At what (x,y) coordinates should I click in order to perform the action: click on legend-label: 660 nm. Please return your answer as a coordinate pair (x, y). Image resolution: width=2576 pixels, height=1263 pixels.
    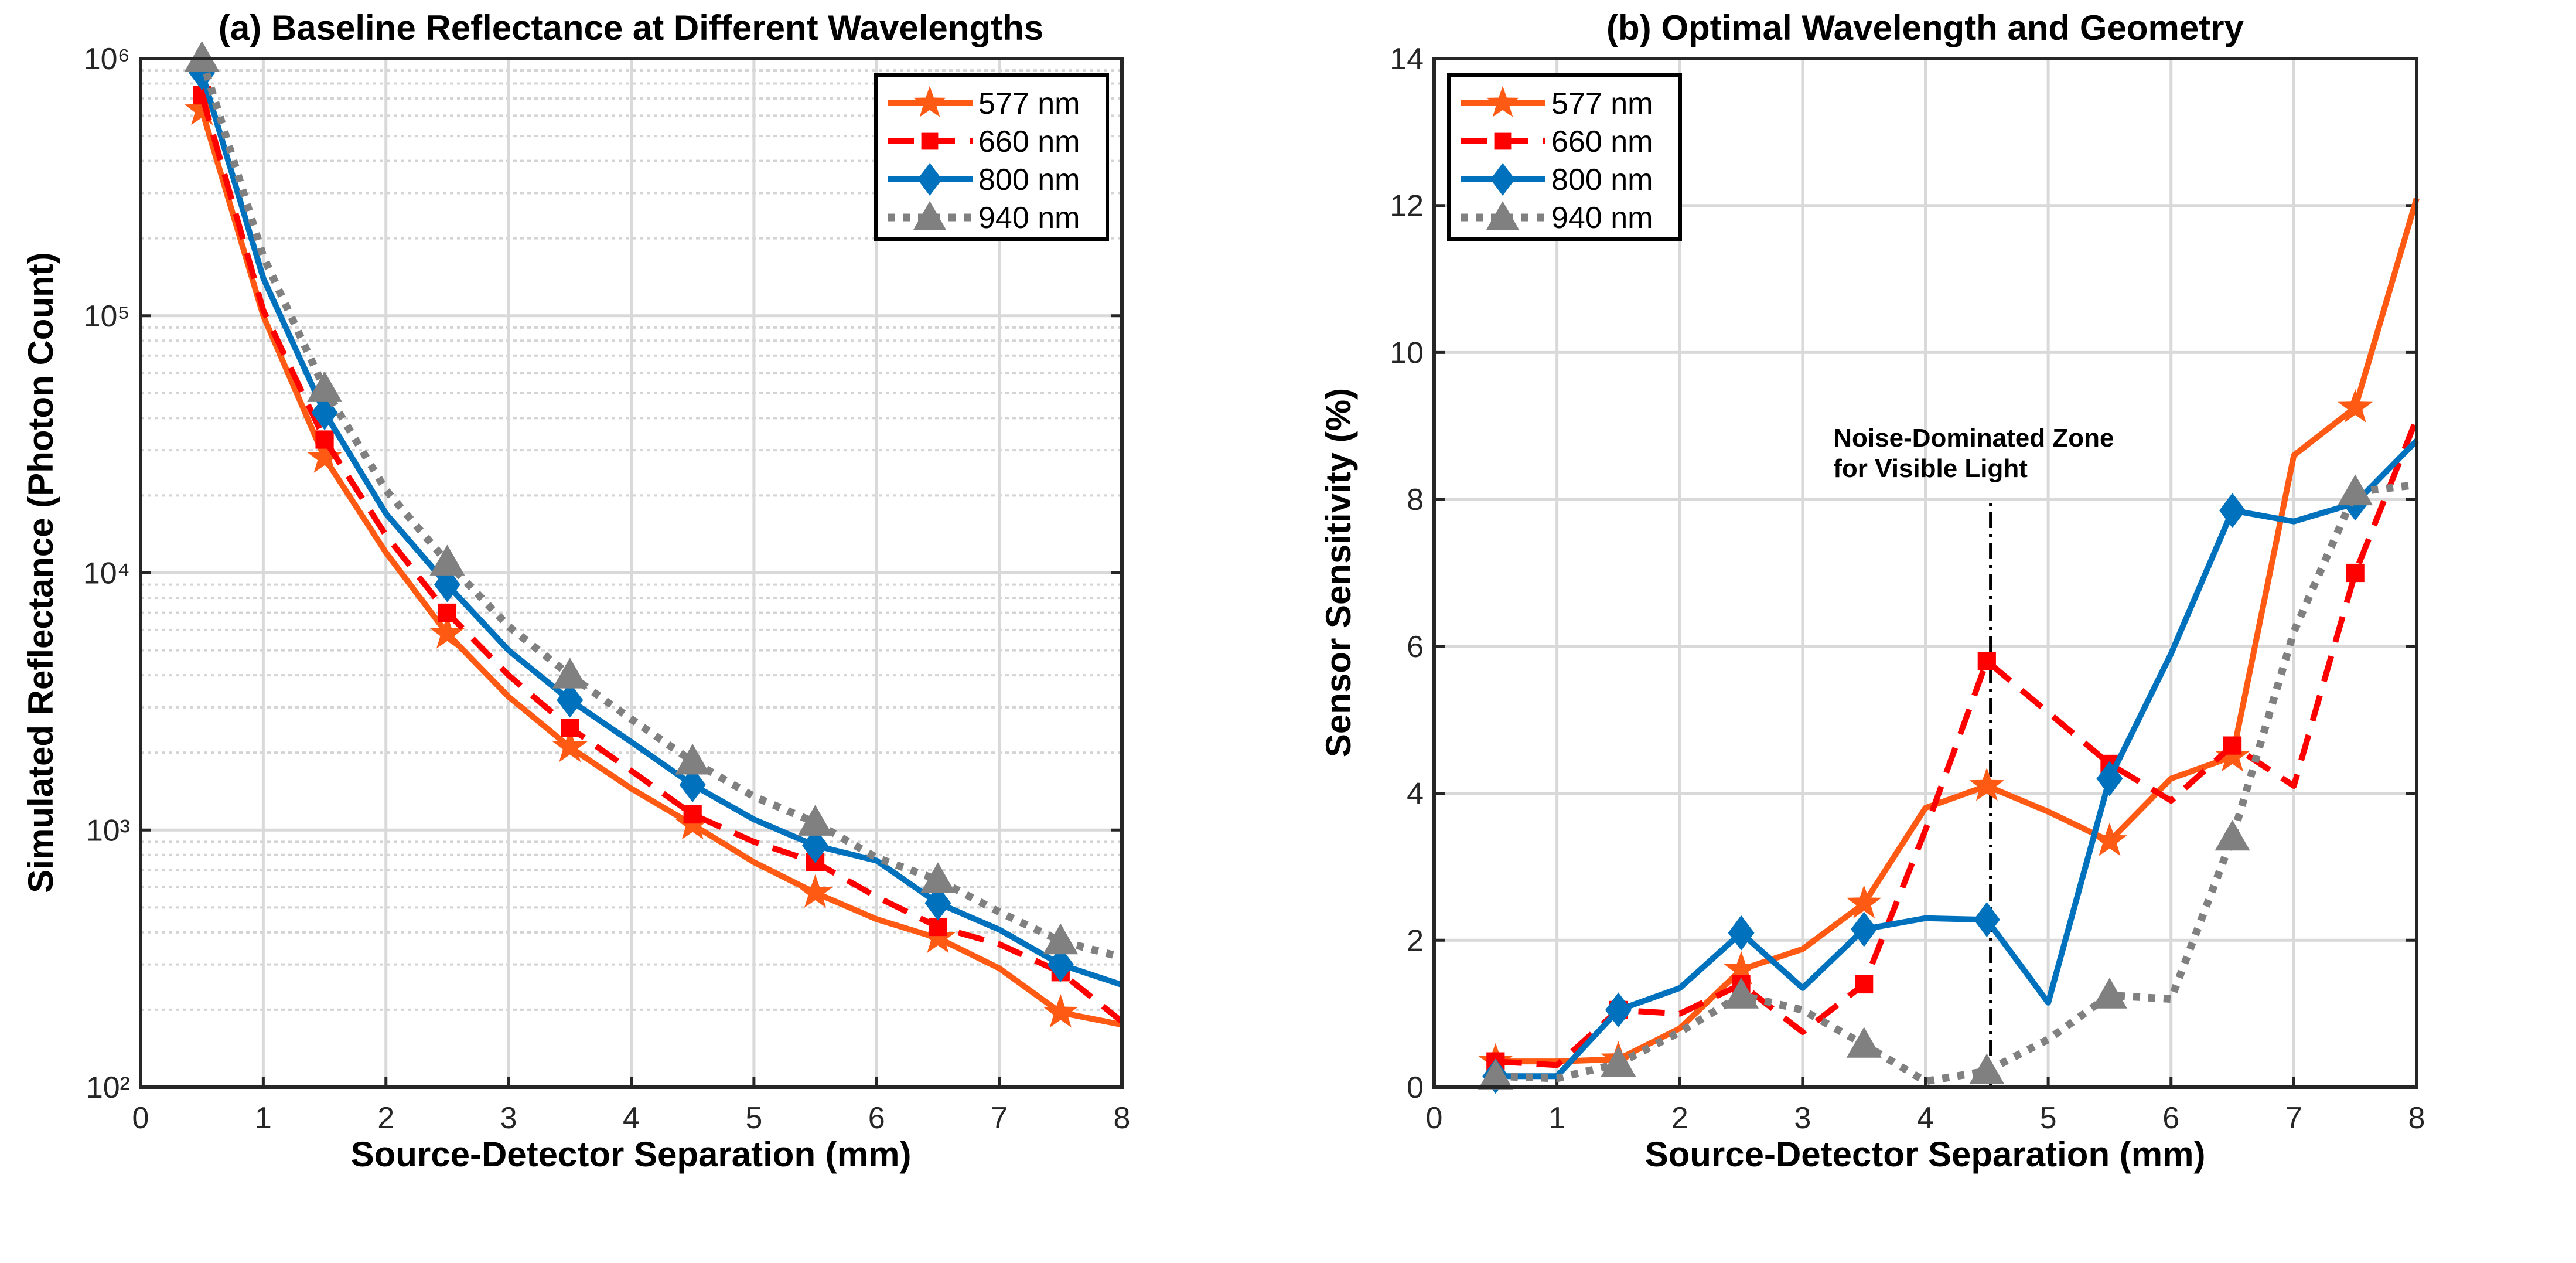
    Looking at the image, I should click on (1029, 142).